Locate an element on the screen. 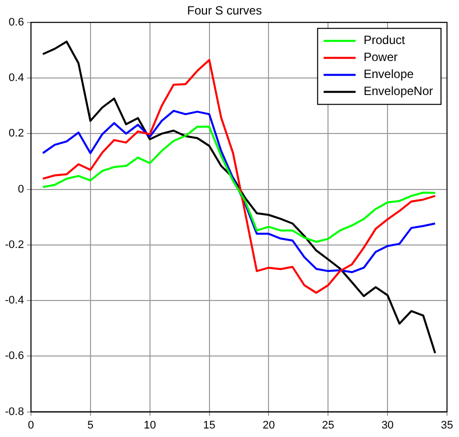 This screenshot has width=459, height=437. y-tick-label: -0.4 is located at coordinates (14, 300).